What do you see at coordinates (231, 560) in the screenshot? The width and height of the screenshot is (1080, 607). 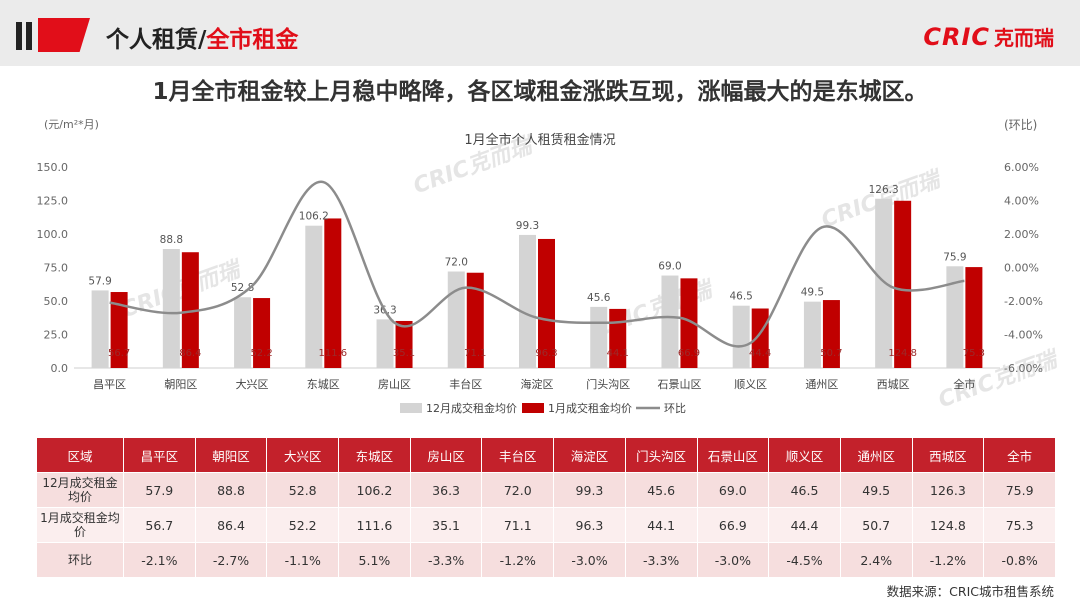 I see `table-cell: -2.7%` at bounding box center [231, 560].